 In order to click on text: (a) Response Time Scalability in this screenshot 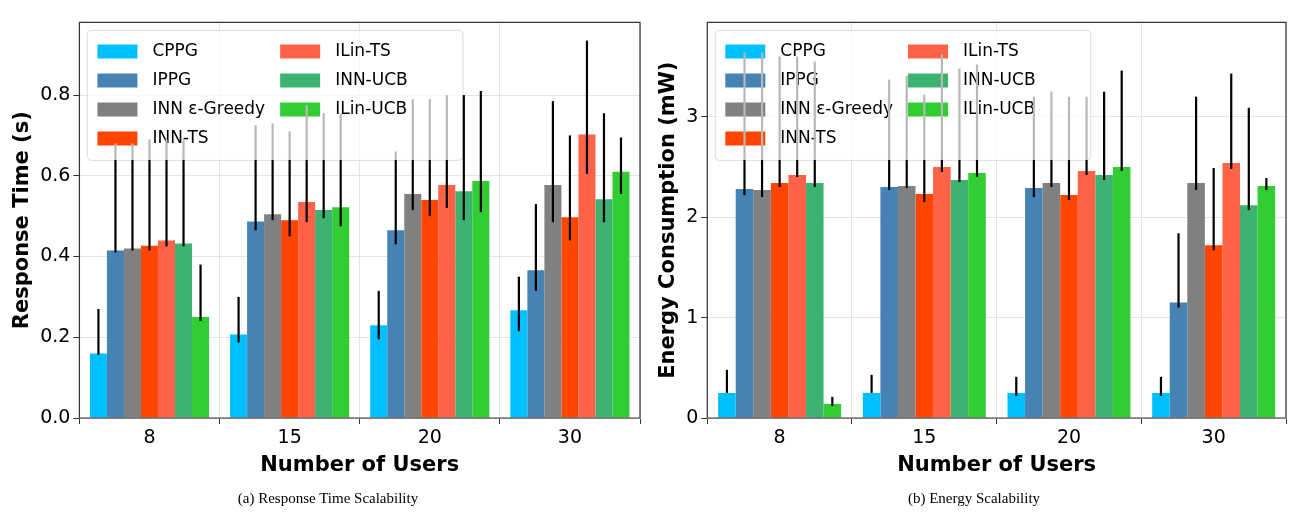, I will do `click(328, 498)`.